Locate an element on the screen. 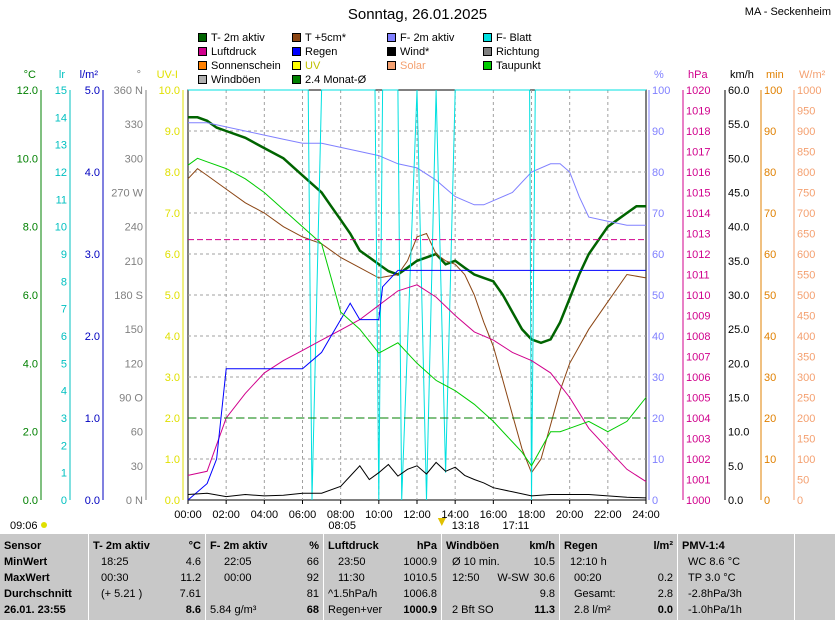 Image resolution: width=835 pixels, height=620 pixels. right-axis-tick-label: 1013 is located at coordinates (698, 235).